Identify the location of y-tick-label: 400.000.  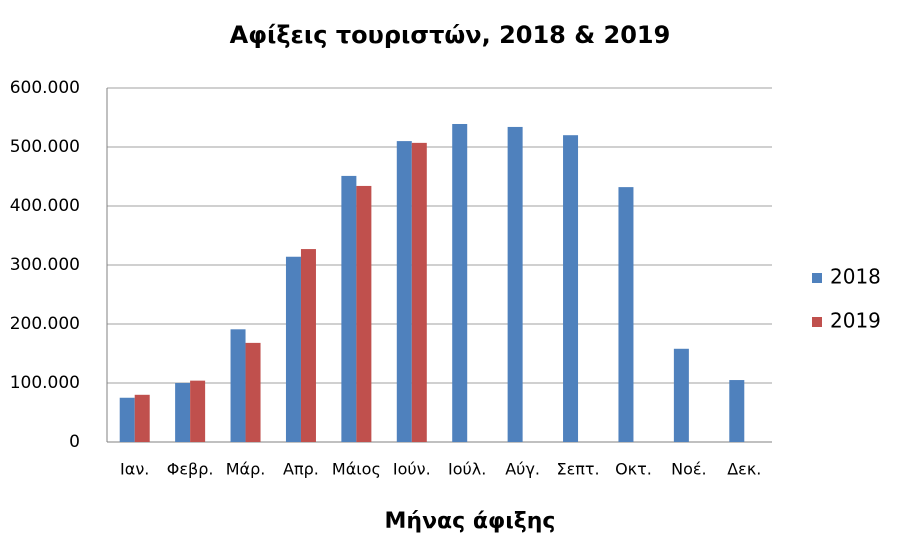
(45, 206).